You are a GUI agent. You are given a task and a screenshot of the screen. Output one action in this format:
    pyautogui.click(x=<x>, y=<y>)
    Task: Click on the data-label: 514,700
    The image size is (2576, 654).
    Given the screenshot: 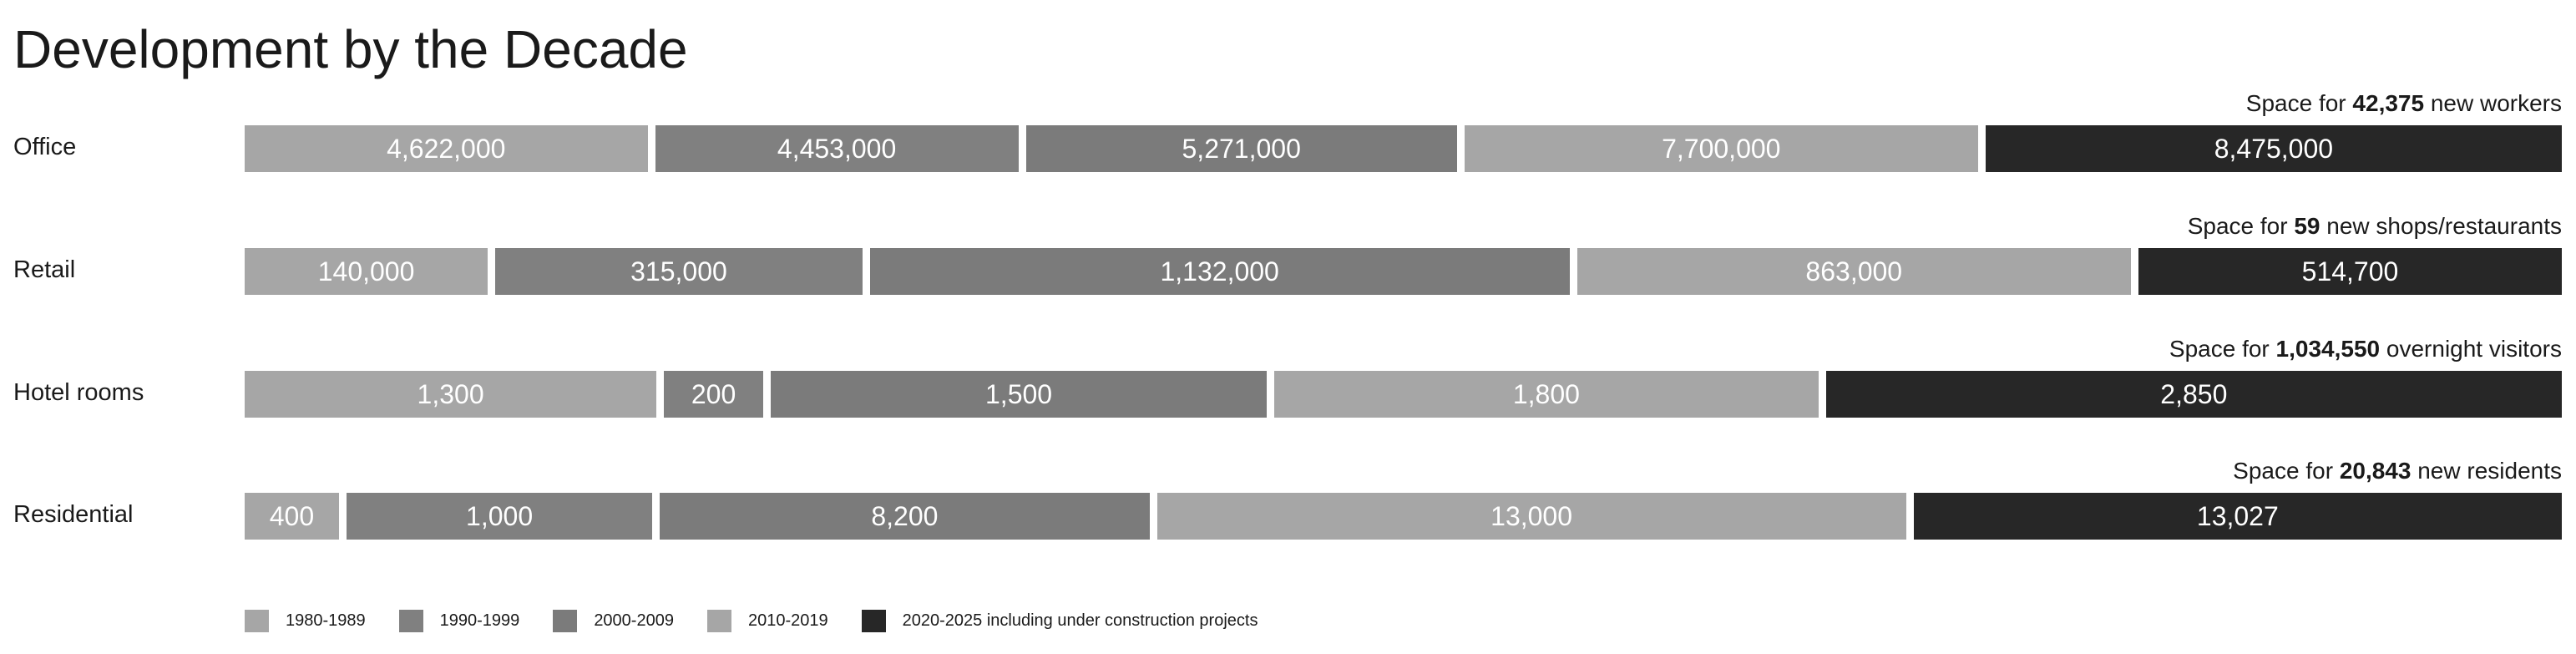 What is the action you would take?
    pyautogui.click(x=2350, y=271)
    